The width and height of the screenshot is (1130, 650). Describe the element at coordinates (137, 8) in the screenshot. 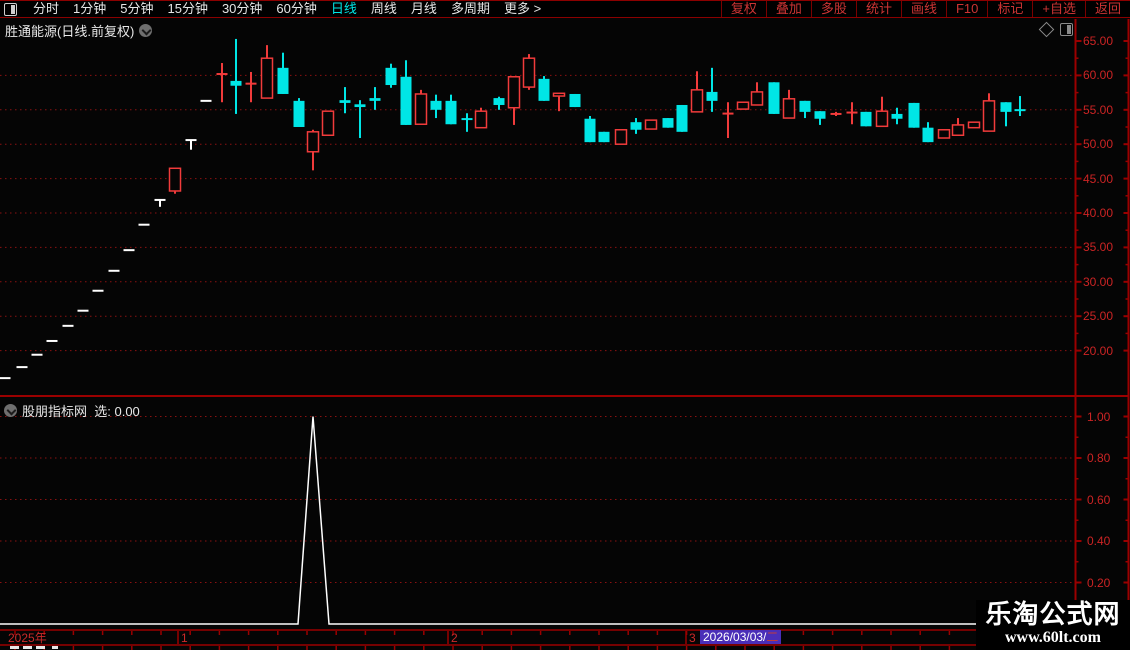

I see `period-tab-3: 5分钟` at that location.